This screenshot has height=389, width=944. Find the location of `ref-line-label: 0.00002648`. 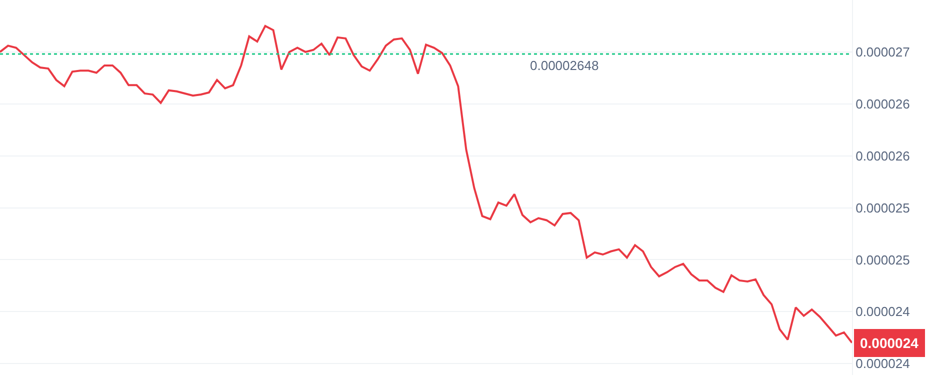

ref-line-label: 0.00002648 is located at coordinates (564, 65).